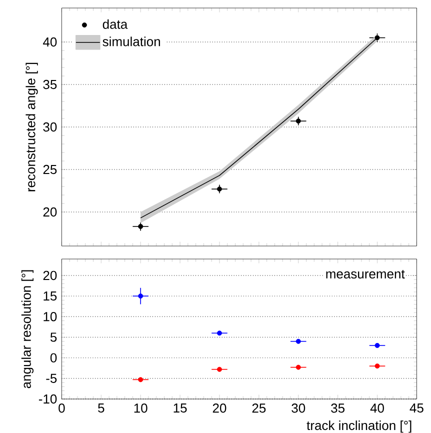 The width and height of the screenshot is (431, 433). I want to click on y-tick-label: 25, so click(50, 169).